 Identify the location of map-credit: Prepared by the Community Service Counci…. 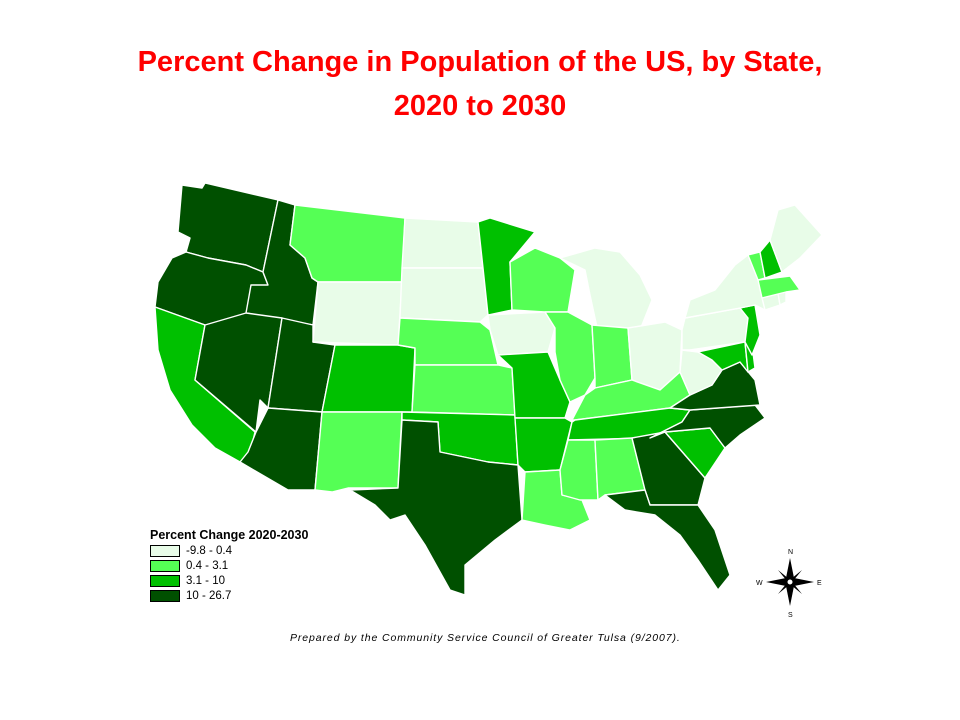
(485, 638).